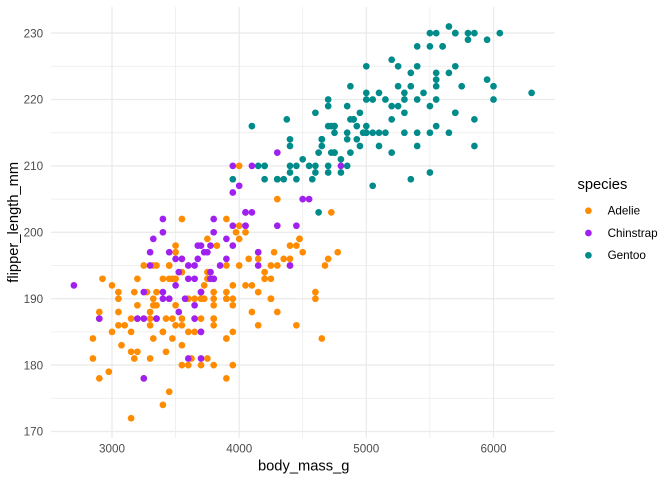 This screenshot has height=480, width=672. Describe the element at coordinates (493, 448) in the screenshot. I see `svg-text: 6000` at that location.